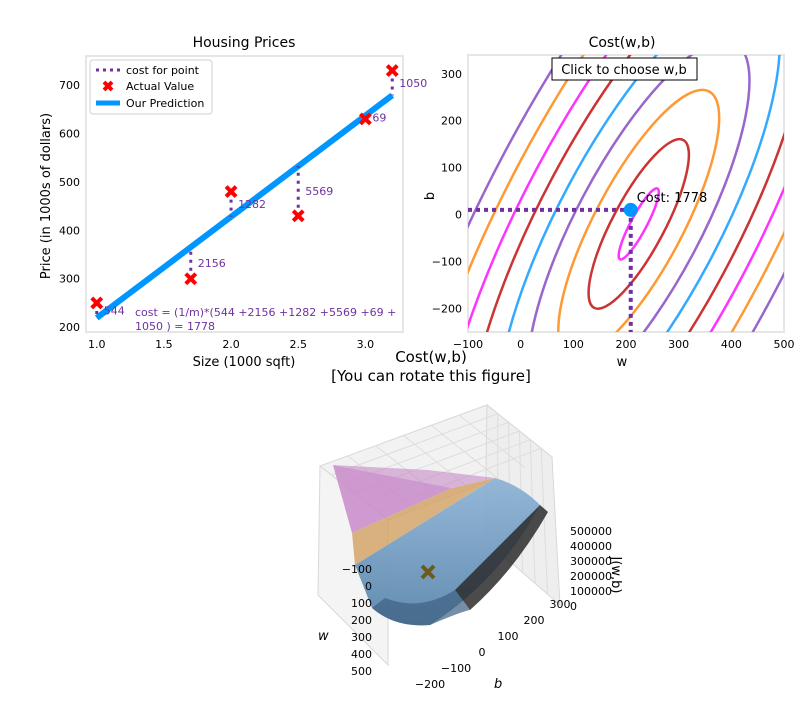 This screenshot has width=800, height=702. What do you see at coordinates (165, 103) in the screenshot?
I see `legend-prediction-label: Our Prediction` at bounding box center [165, 103].